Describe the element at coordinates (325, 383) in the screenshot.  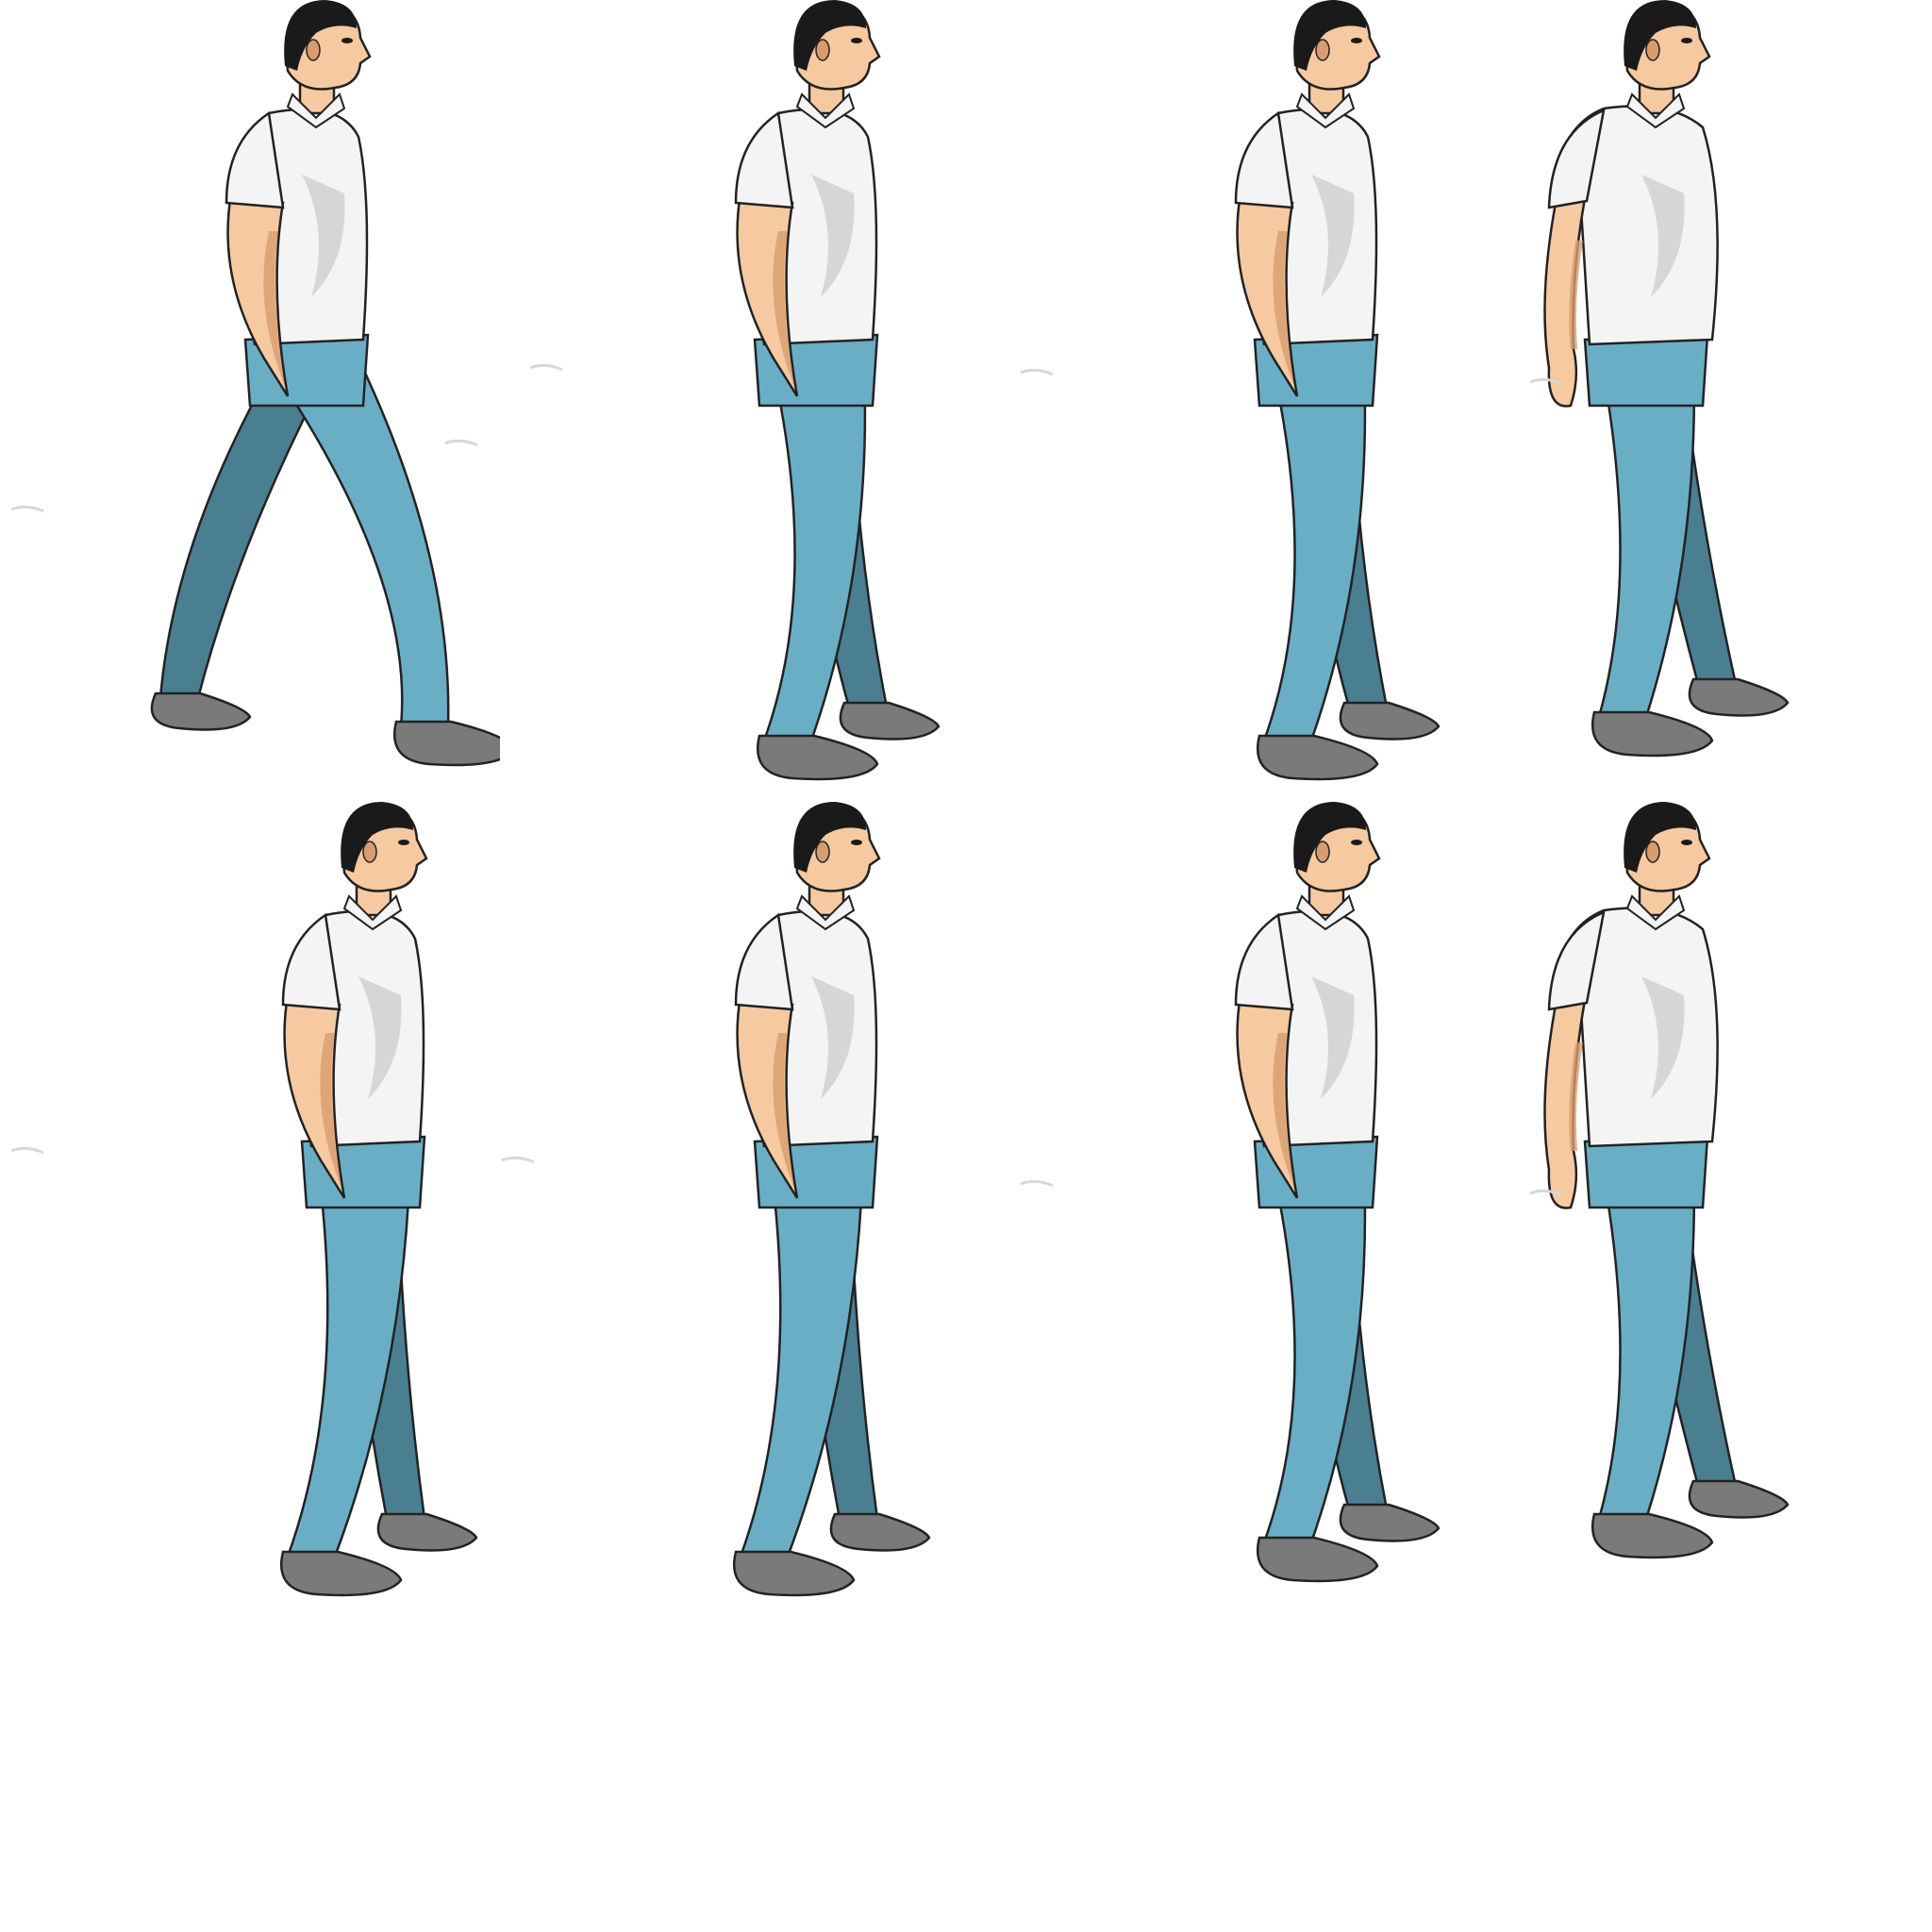
I see `sprite-frame-r1-c1` at that location.